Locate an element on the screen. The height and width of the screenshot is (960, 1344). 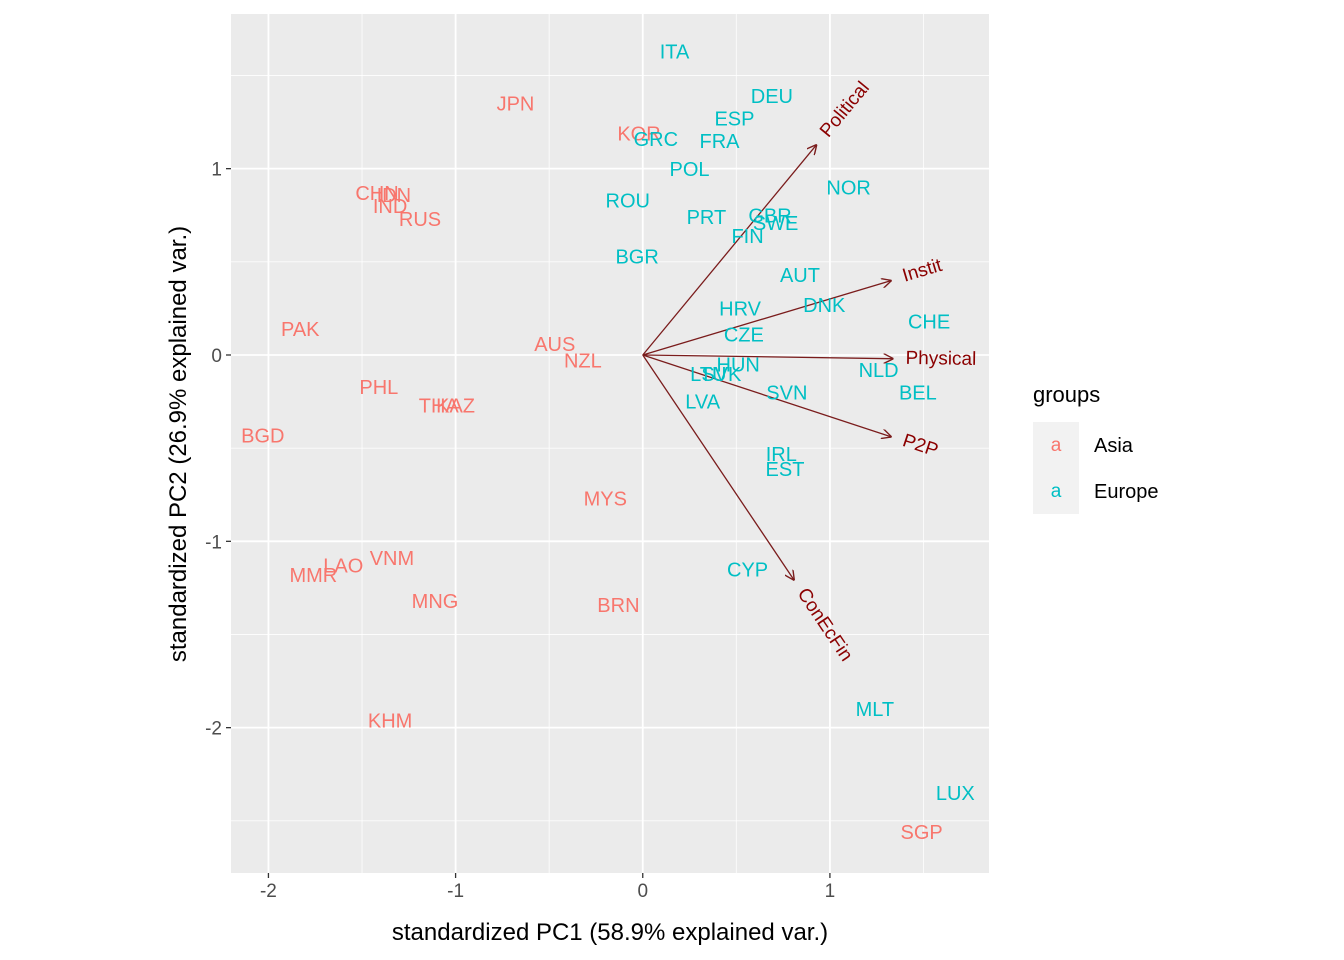
data-point-label: ITA is located at coordinates (675, 52).